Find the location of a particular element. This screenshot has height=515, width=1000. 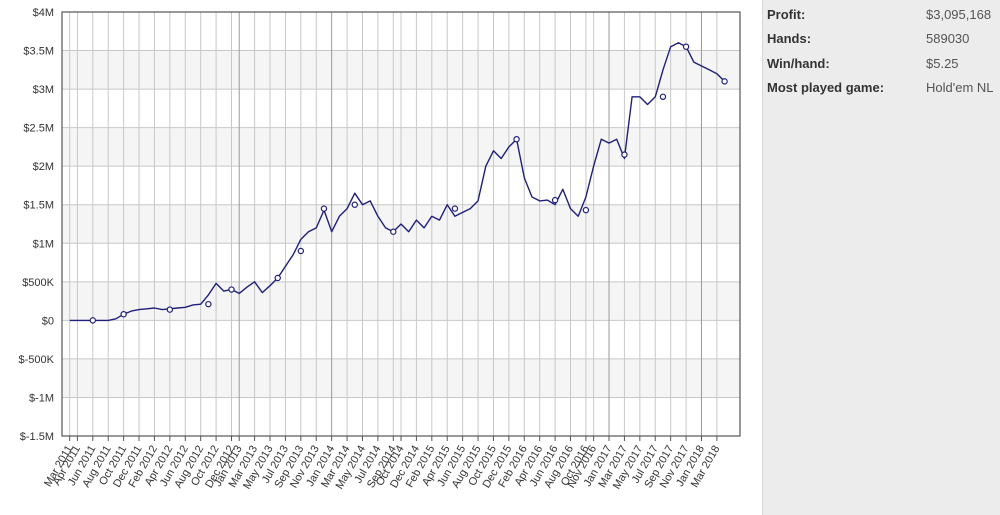

most-played-row: Most played game: Hold'em NL is located at coordinates (881, 92).